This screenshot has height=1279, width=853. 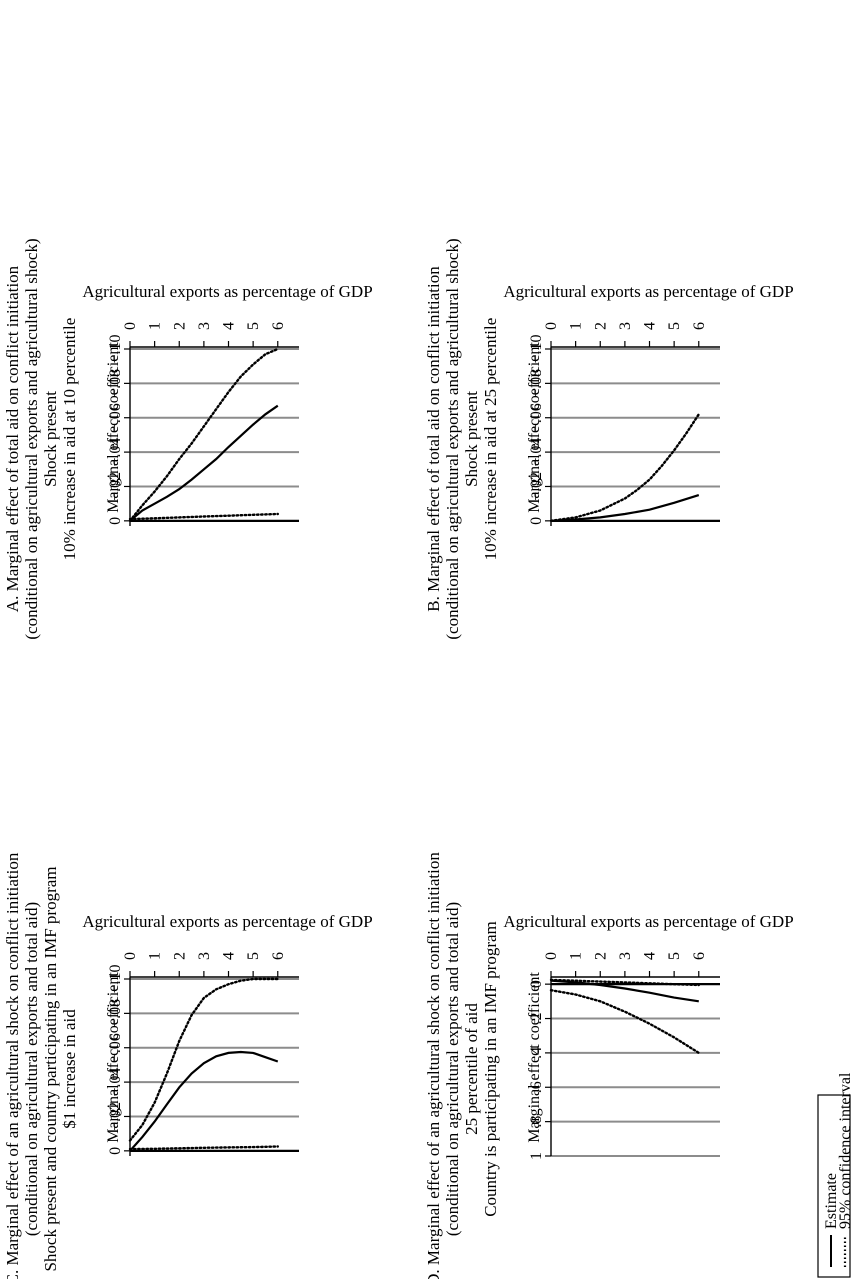 I want to click on panel-b-x-tick-label: 2, so click(x=600, y=326).